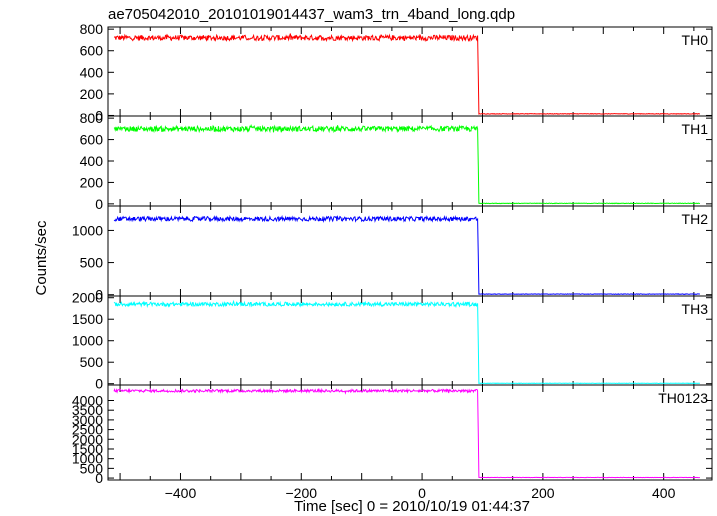  Describe the element at coordinates (92, 51) in the screenshot. I see `y-tick-label-TH0: 600` at that location.